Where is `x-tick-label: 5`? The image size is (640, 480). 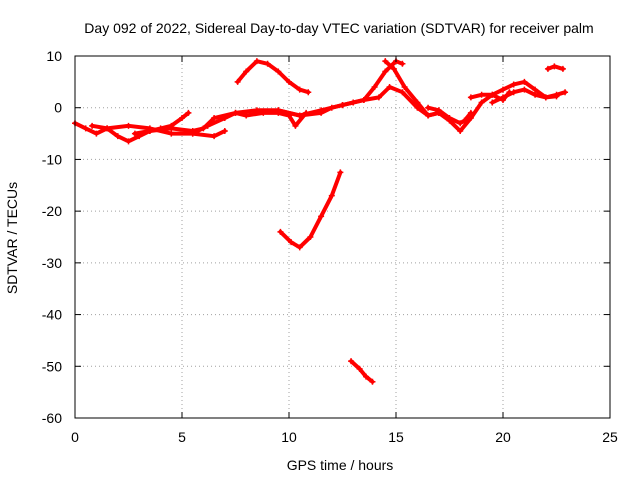
x-tick-label: 5 is located at coordinates (182, 437).